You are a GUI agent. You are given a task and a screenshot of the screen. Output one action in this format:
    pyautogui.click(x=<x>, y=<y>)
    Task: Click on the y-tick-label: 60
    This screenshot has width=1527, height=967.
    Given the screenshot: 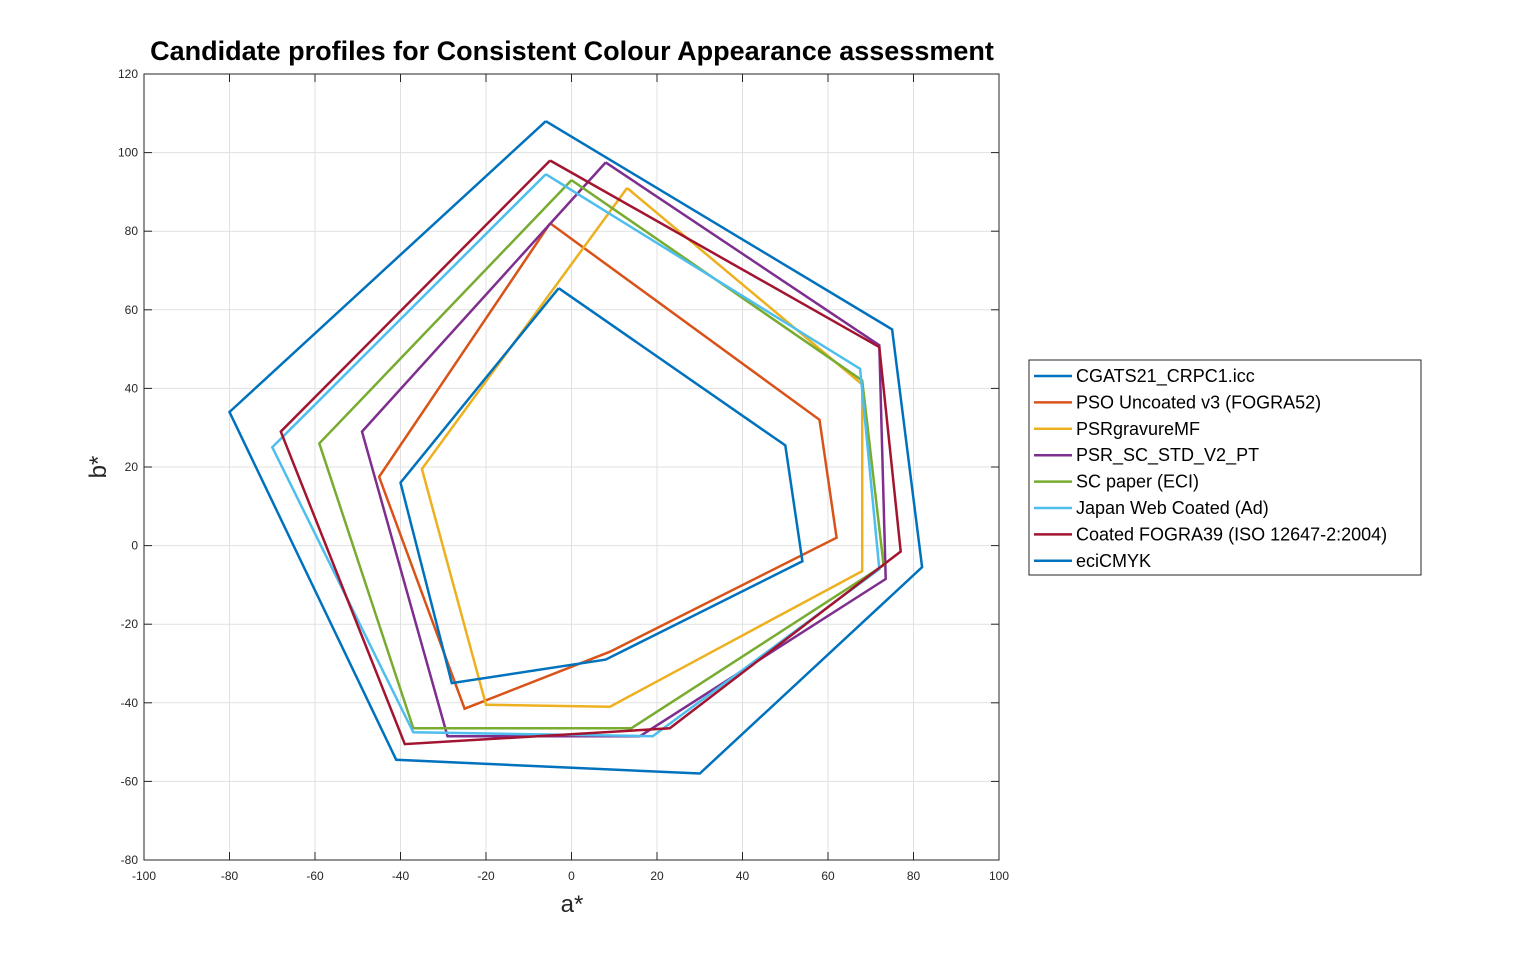 What is the action you would take?
    pyautogui.click(x=132, y=310)
    